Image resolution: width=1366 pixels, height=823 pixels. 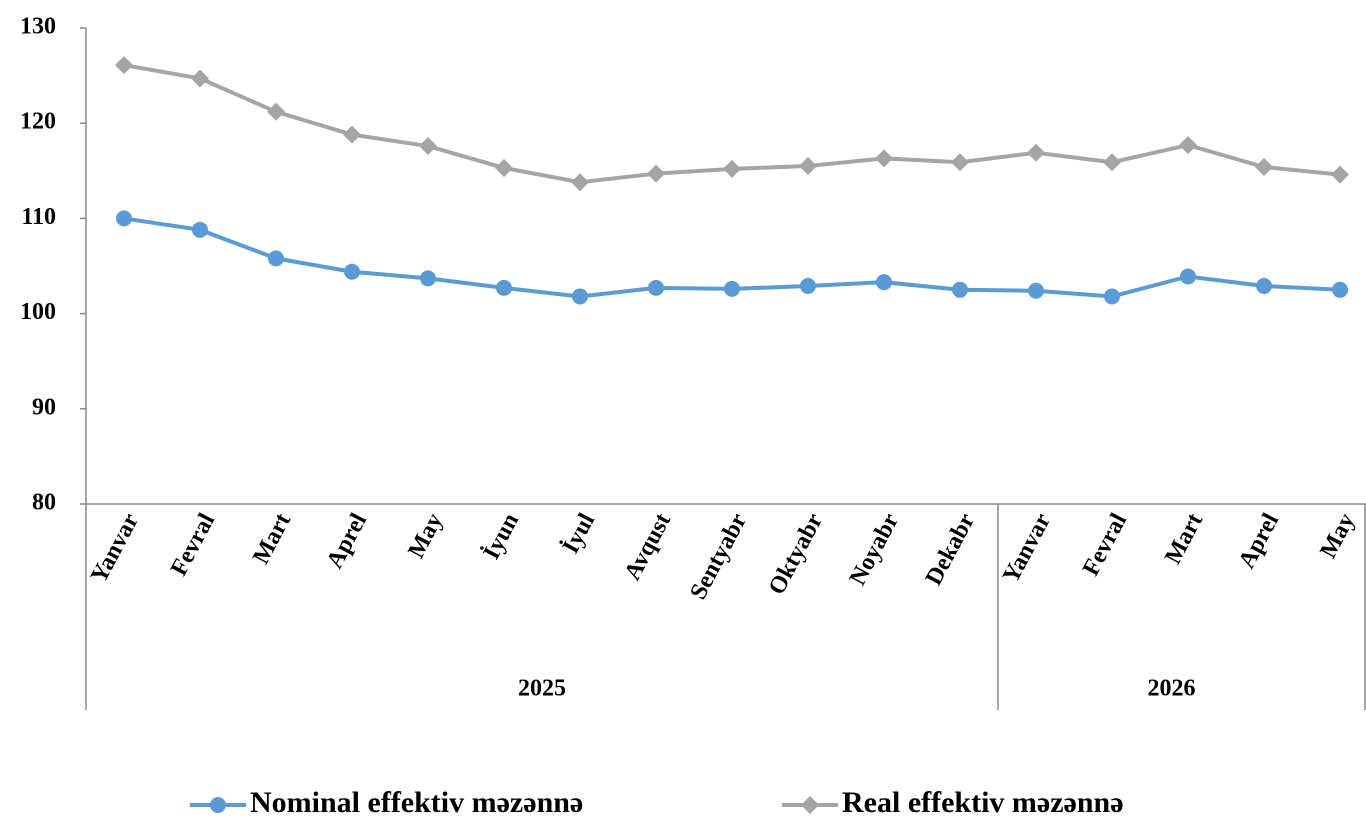 What do you see at coordinates (718, 556) in the screenshot?
I see `x-tick-label: Sentyabr` at bounding box center [718, 556].